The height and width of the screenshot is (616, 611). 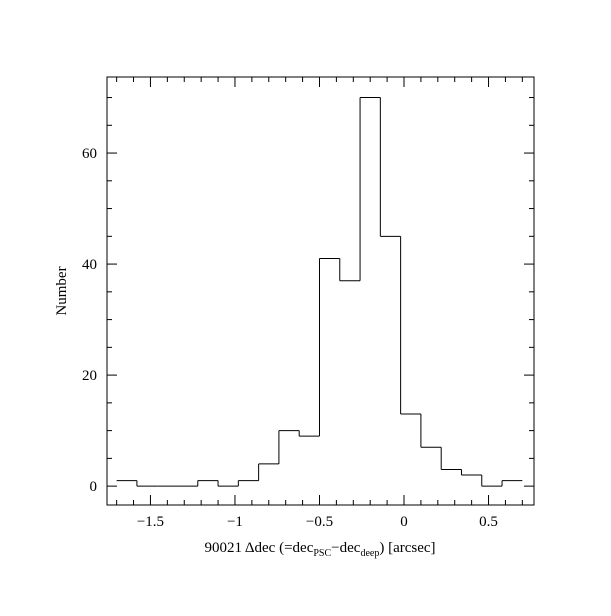 What do you see at coordinates (407, 548) in the screenshot?
I see `x-axis-label-part: ) [arcsec]` at bounding box center [407, 548].